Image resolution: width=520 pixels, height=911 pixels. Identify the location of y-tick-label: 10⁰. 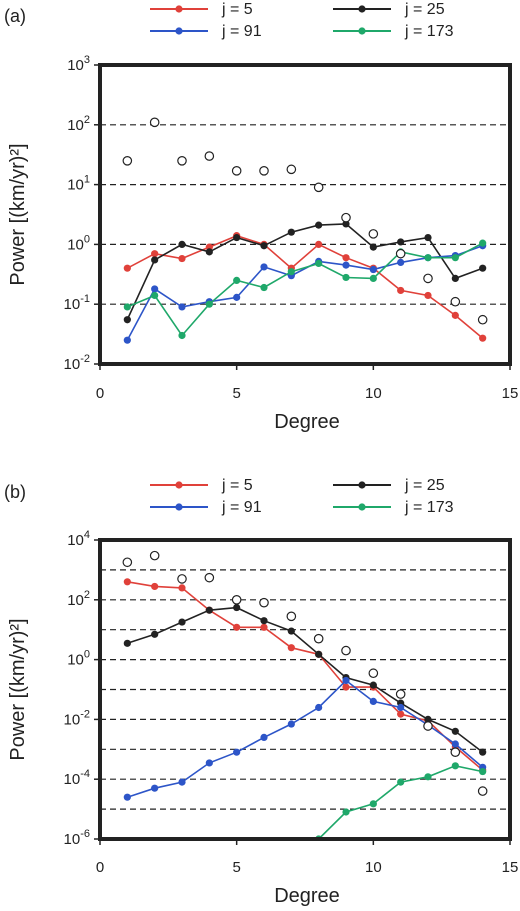
(78, 243).